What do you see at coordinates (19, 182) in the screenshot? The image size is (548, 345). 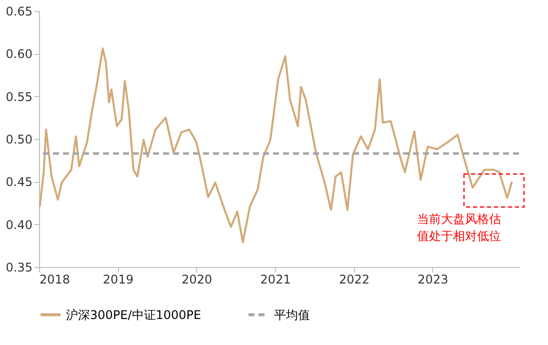 I see `y-tick-label: 0.45` at bounding box center [19, 182].